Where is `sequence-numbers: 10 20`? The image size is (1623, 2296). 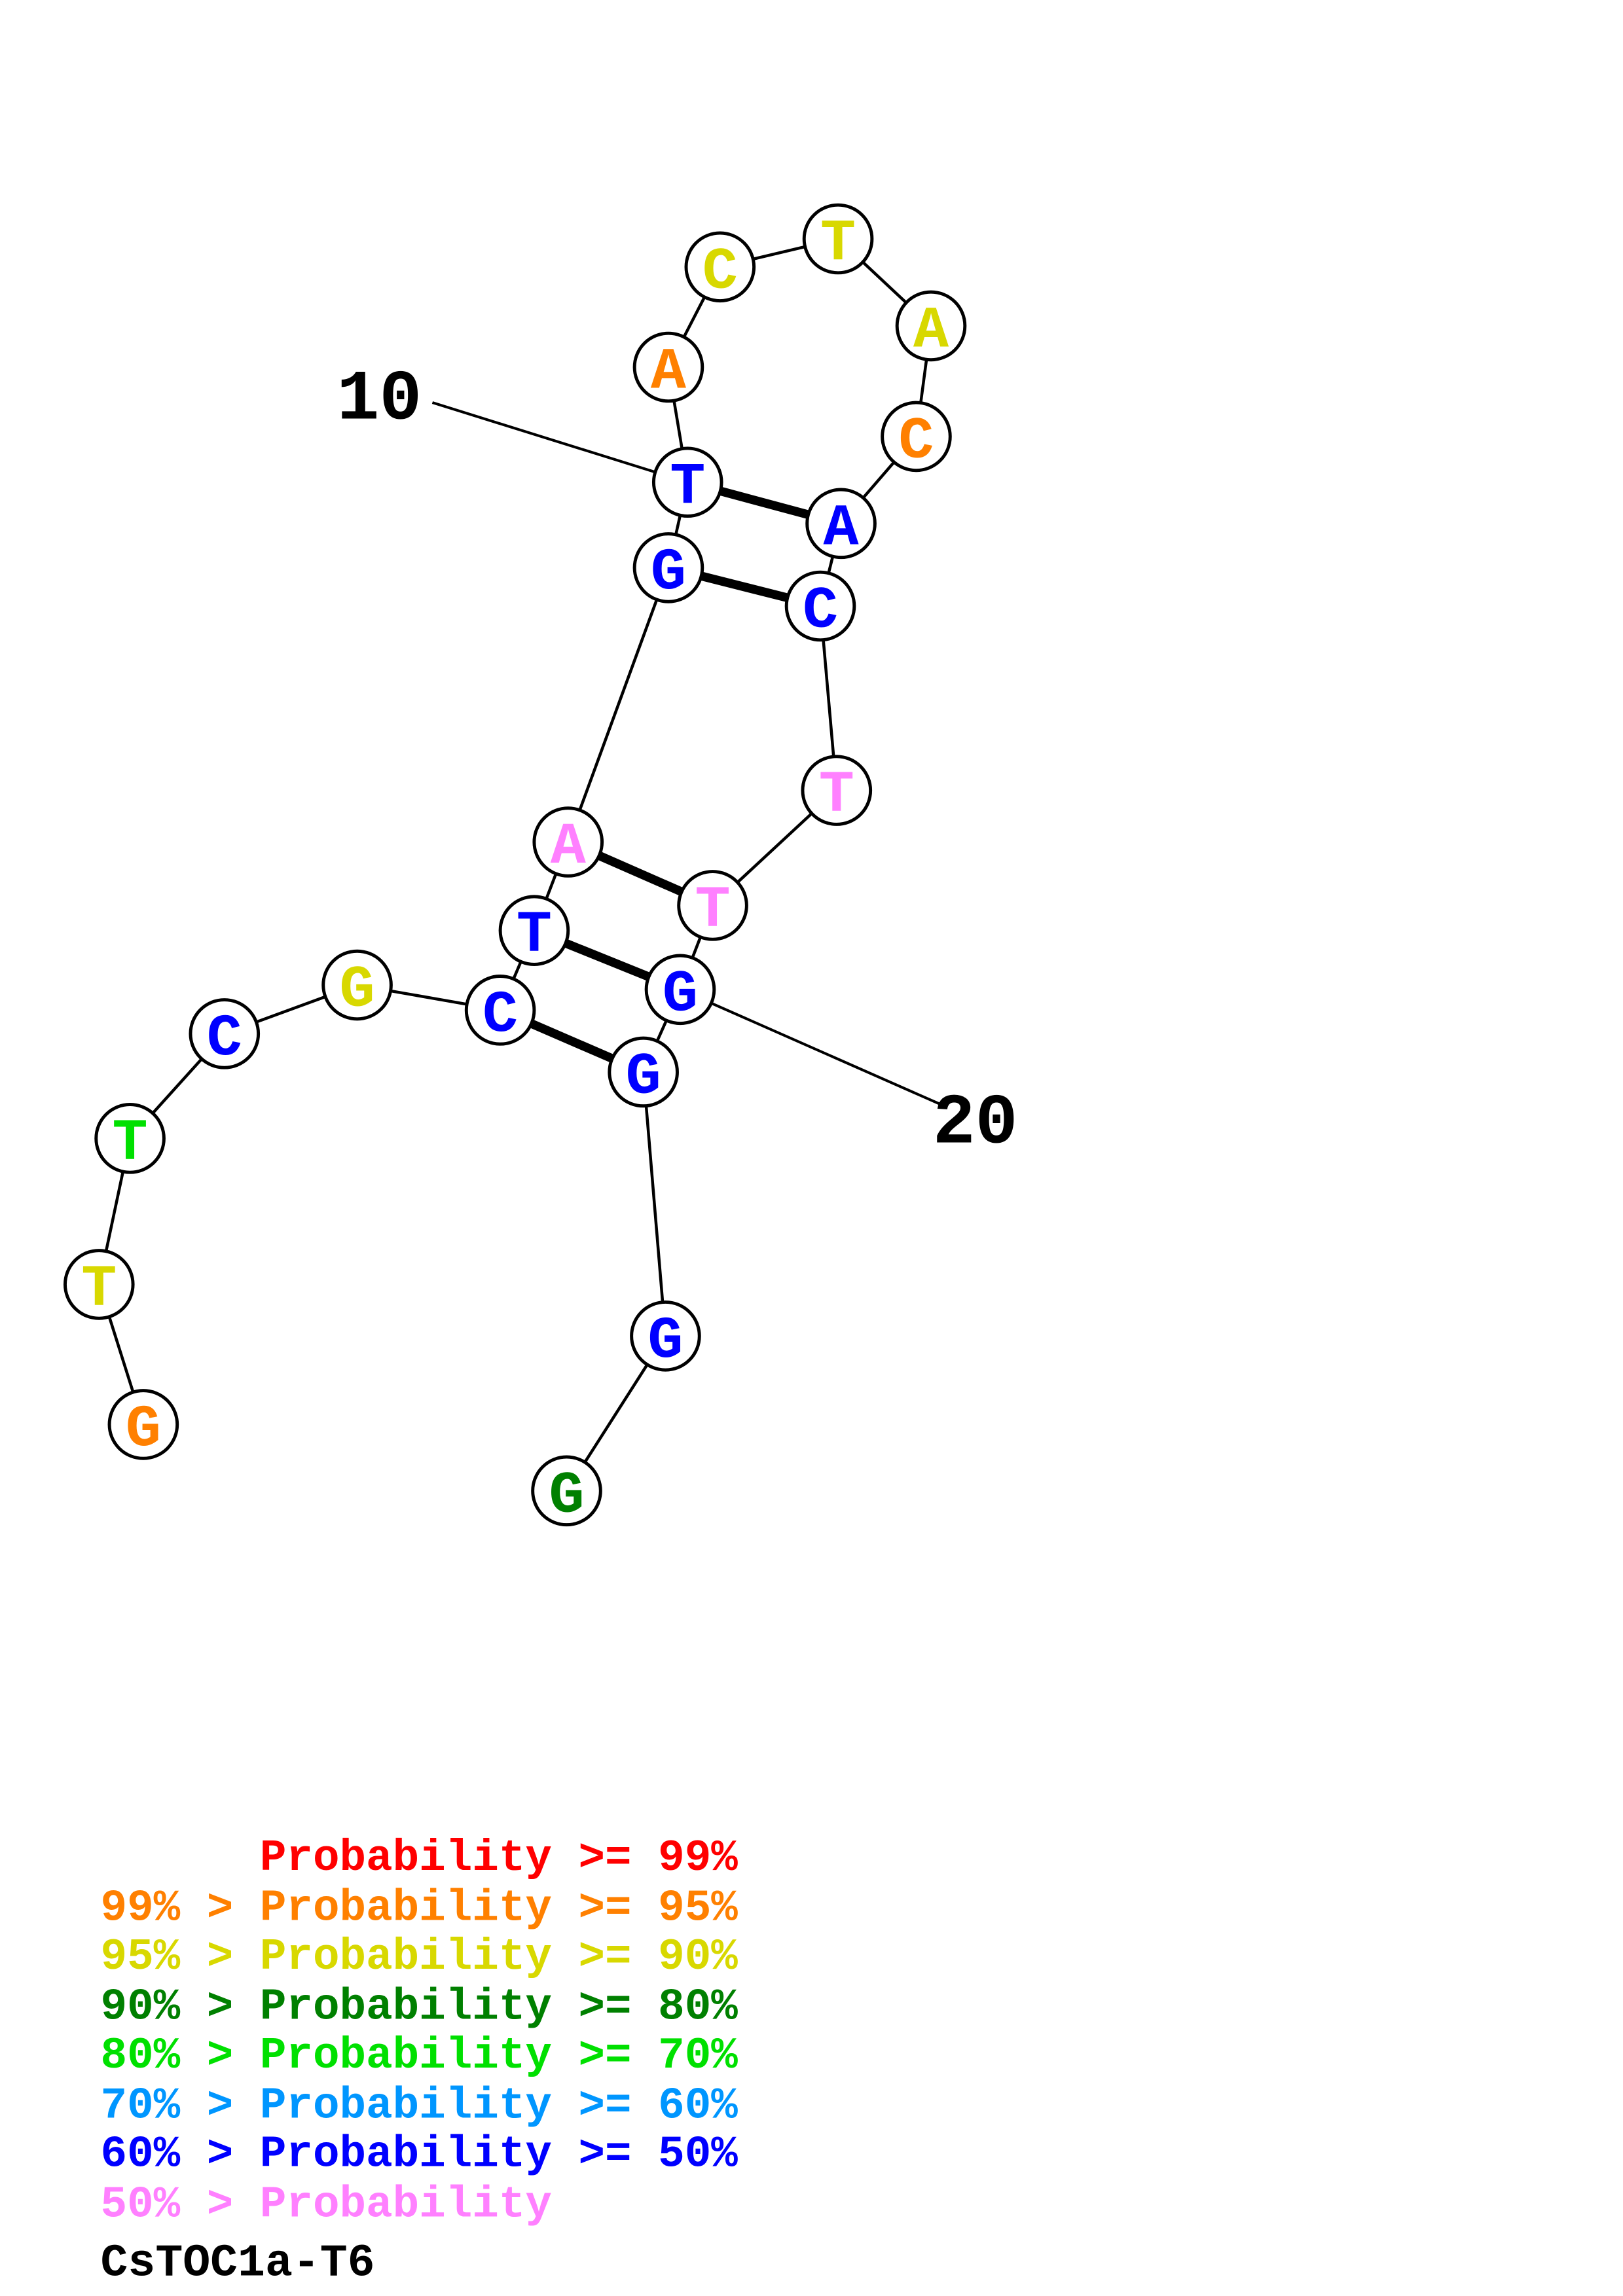
sequence-numbers: 10 20 is located at coordinates (677, 762).